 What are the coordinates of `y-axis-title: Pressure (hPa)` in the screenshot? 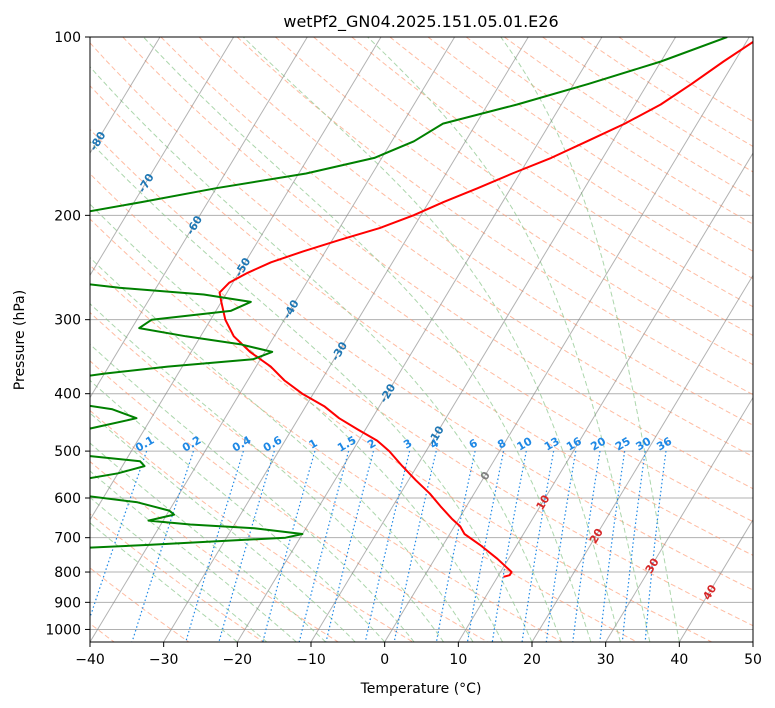 It's located at (20, 340).